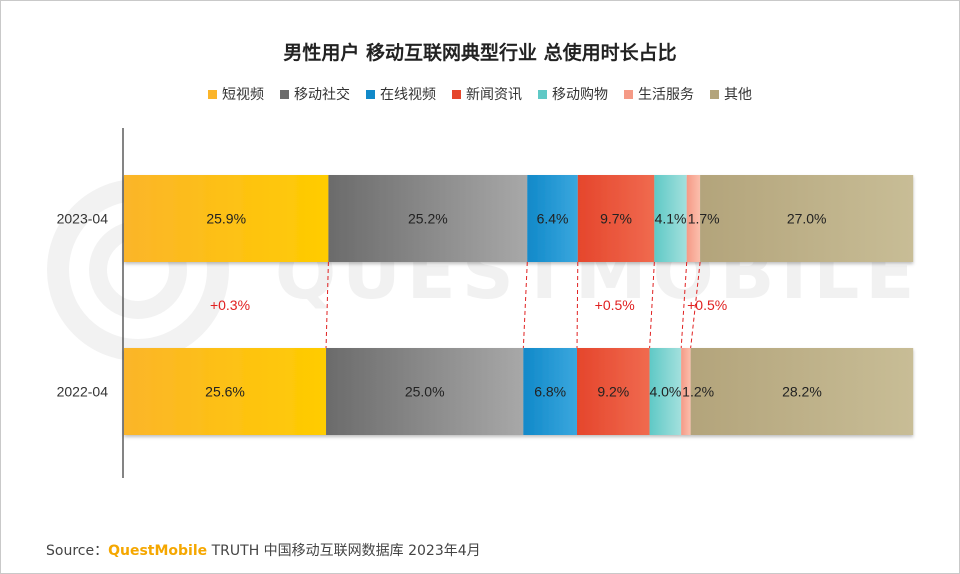 This screenshot has height=574, width=960. Describe the element at coordinates (480, 53) in the screenshot. I see `chart-title: 男性用户 移动互联网典型行业 总使用时长占比` at that location.